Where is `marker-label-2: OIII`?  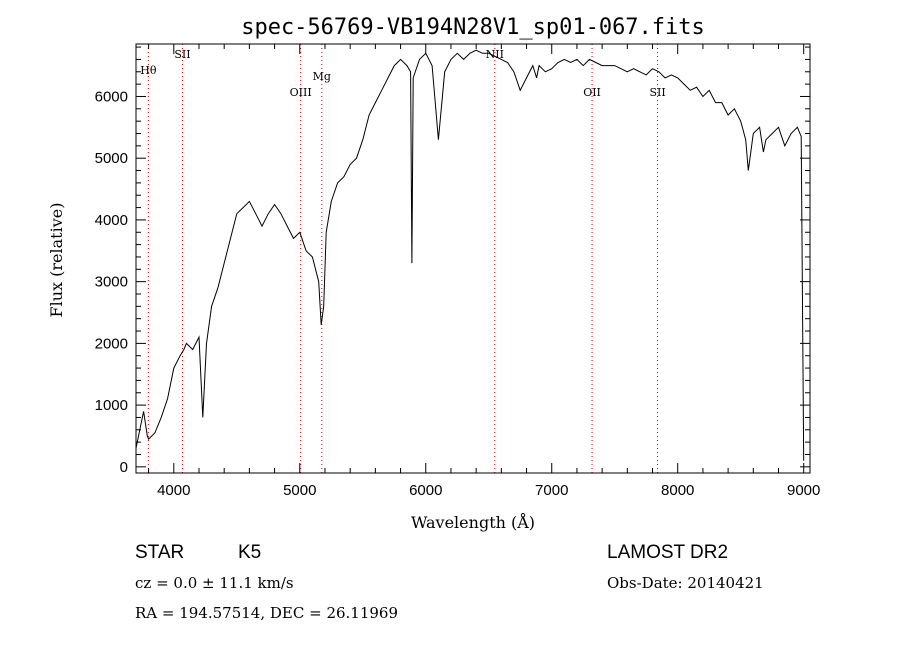 marker-label-2: OIII is located at coordinates (301, 92).